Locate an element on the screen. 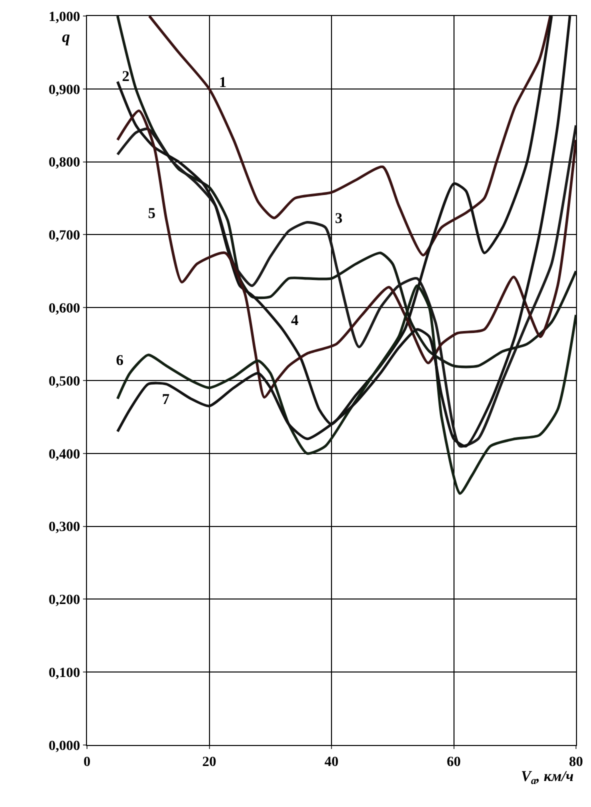  x-tick-label: 60 is located at coordinates (453, 762).